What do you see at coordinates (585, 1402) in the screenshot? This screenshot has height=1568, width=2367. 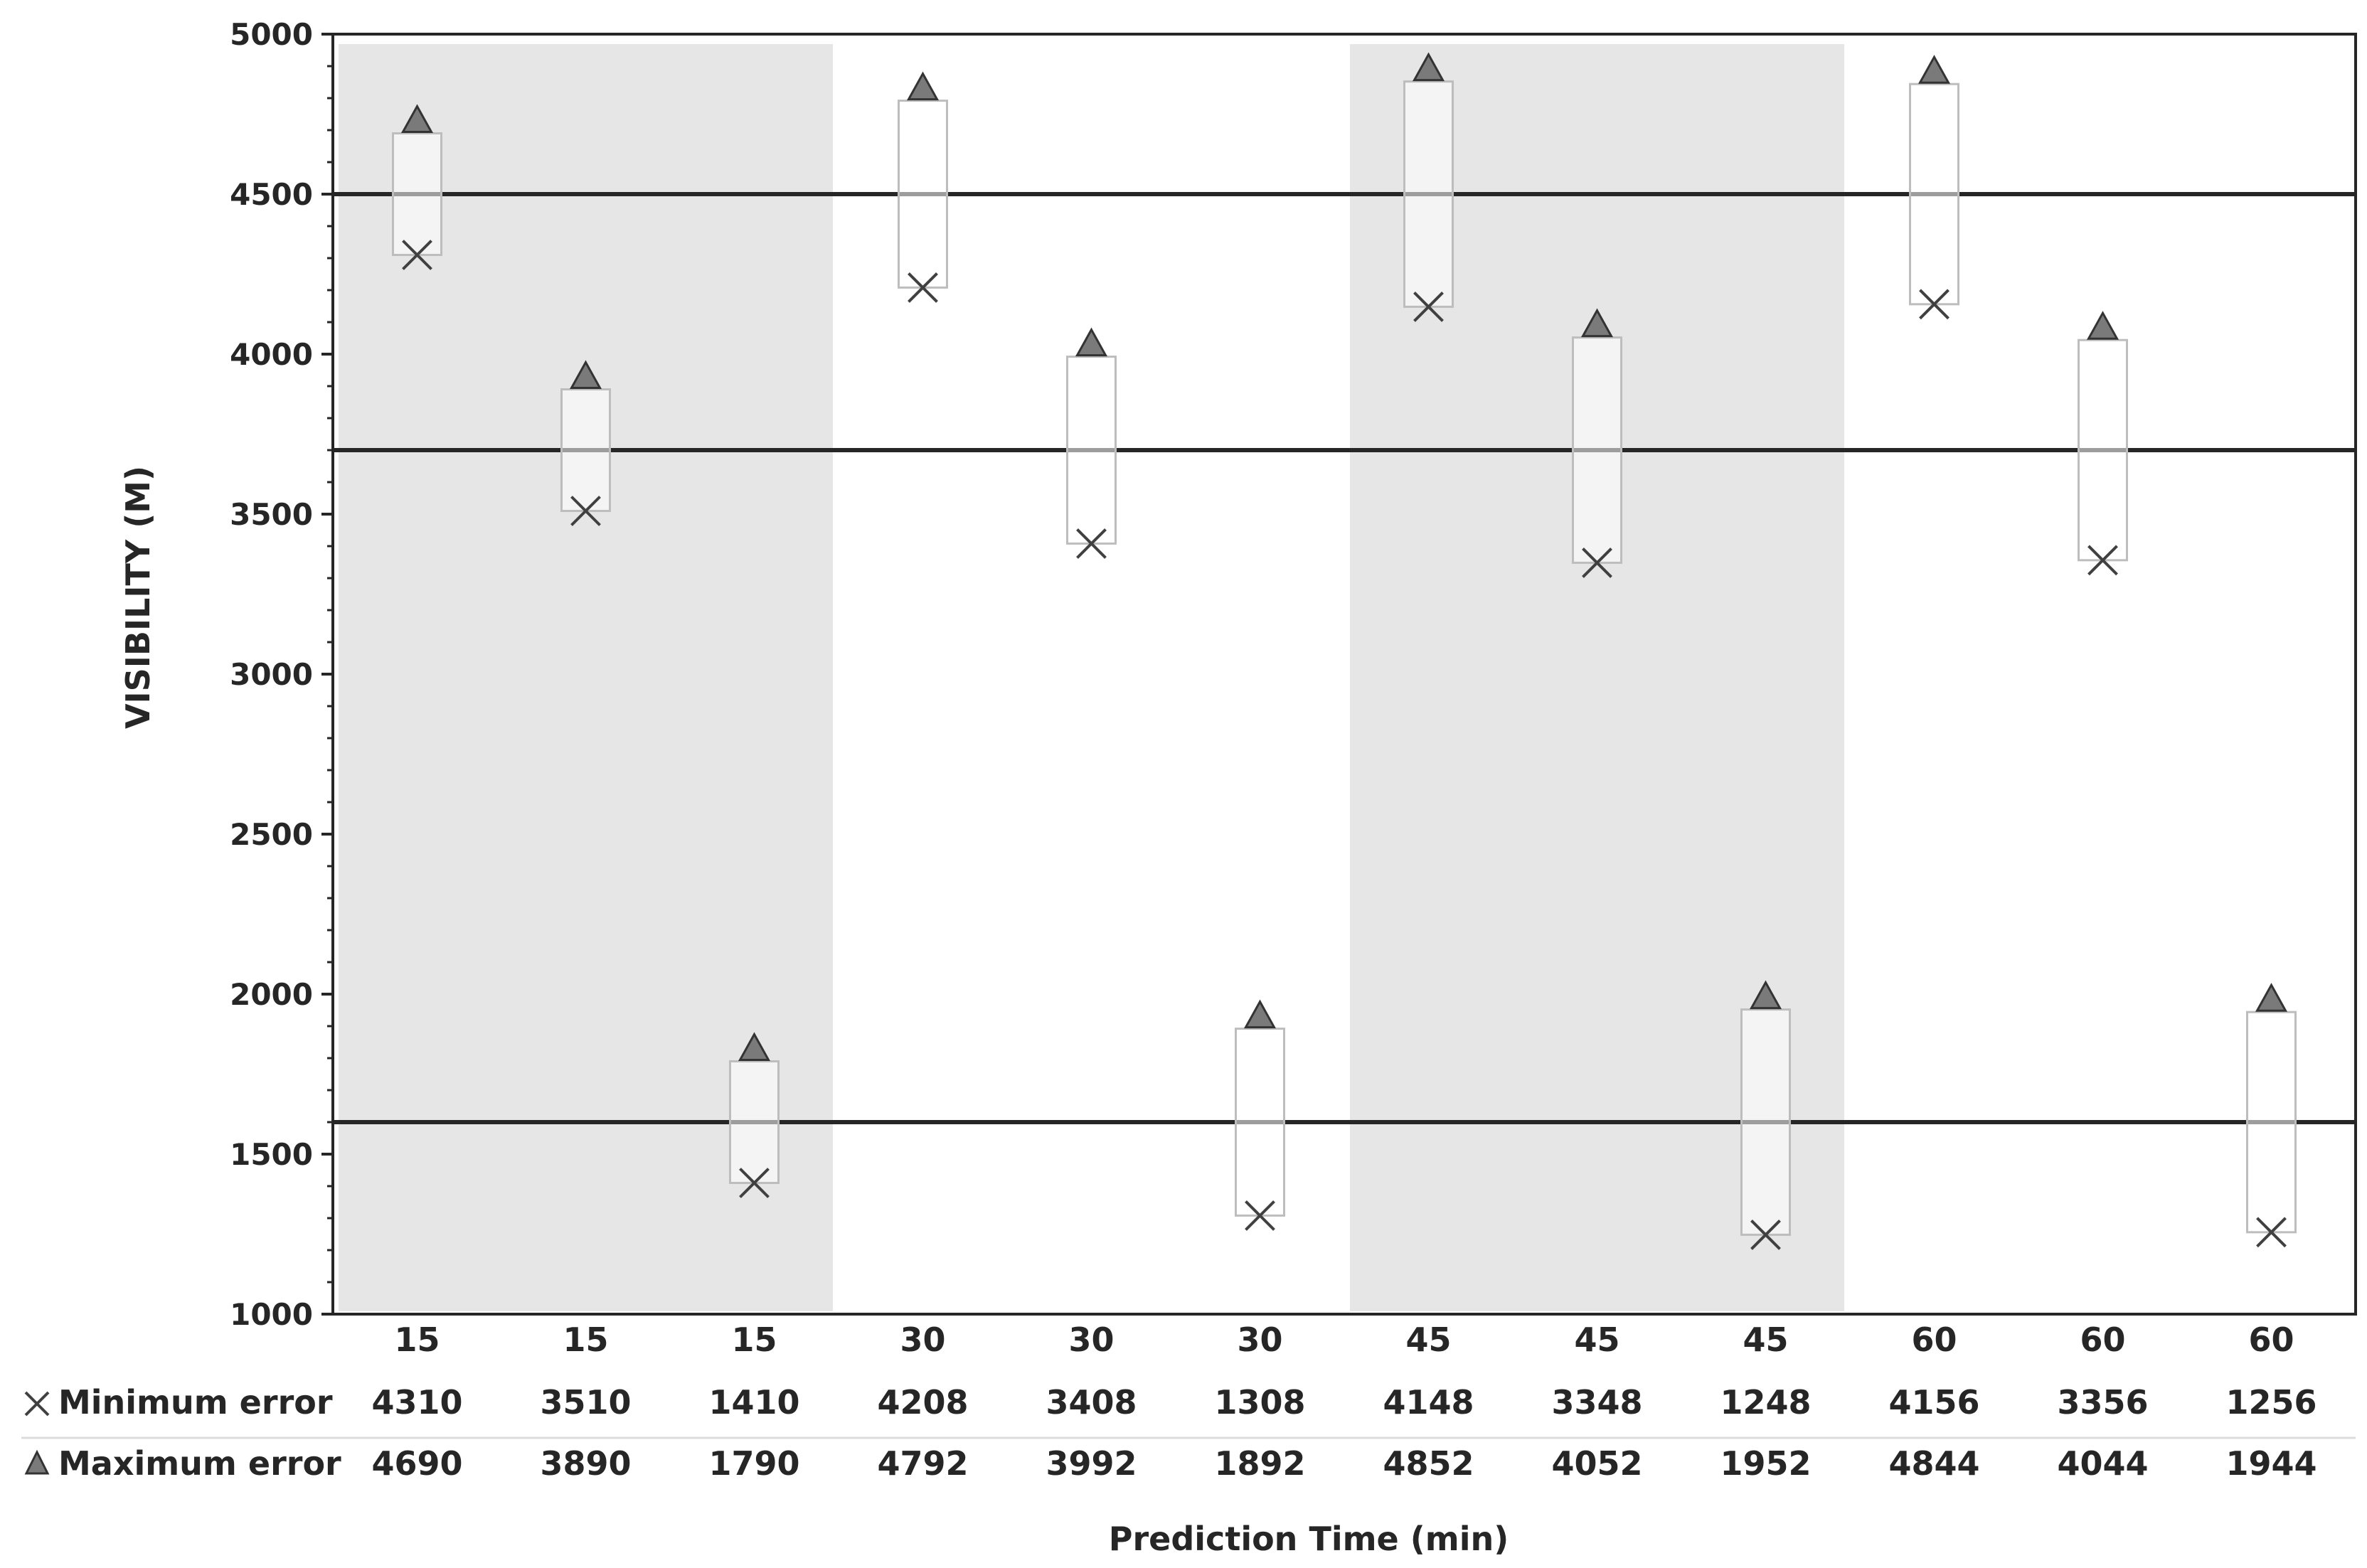 I see `min-error-value: 3510` at bounding box center [585, 1402].